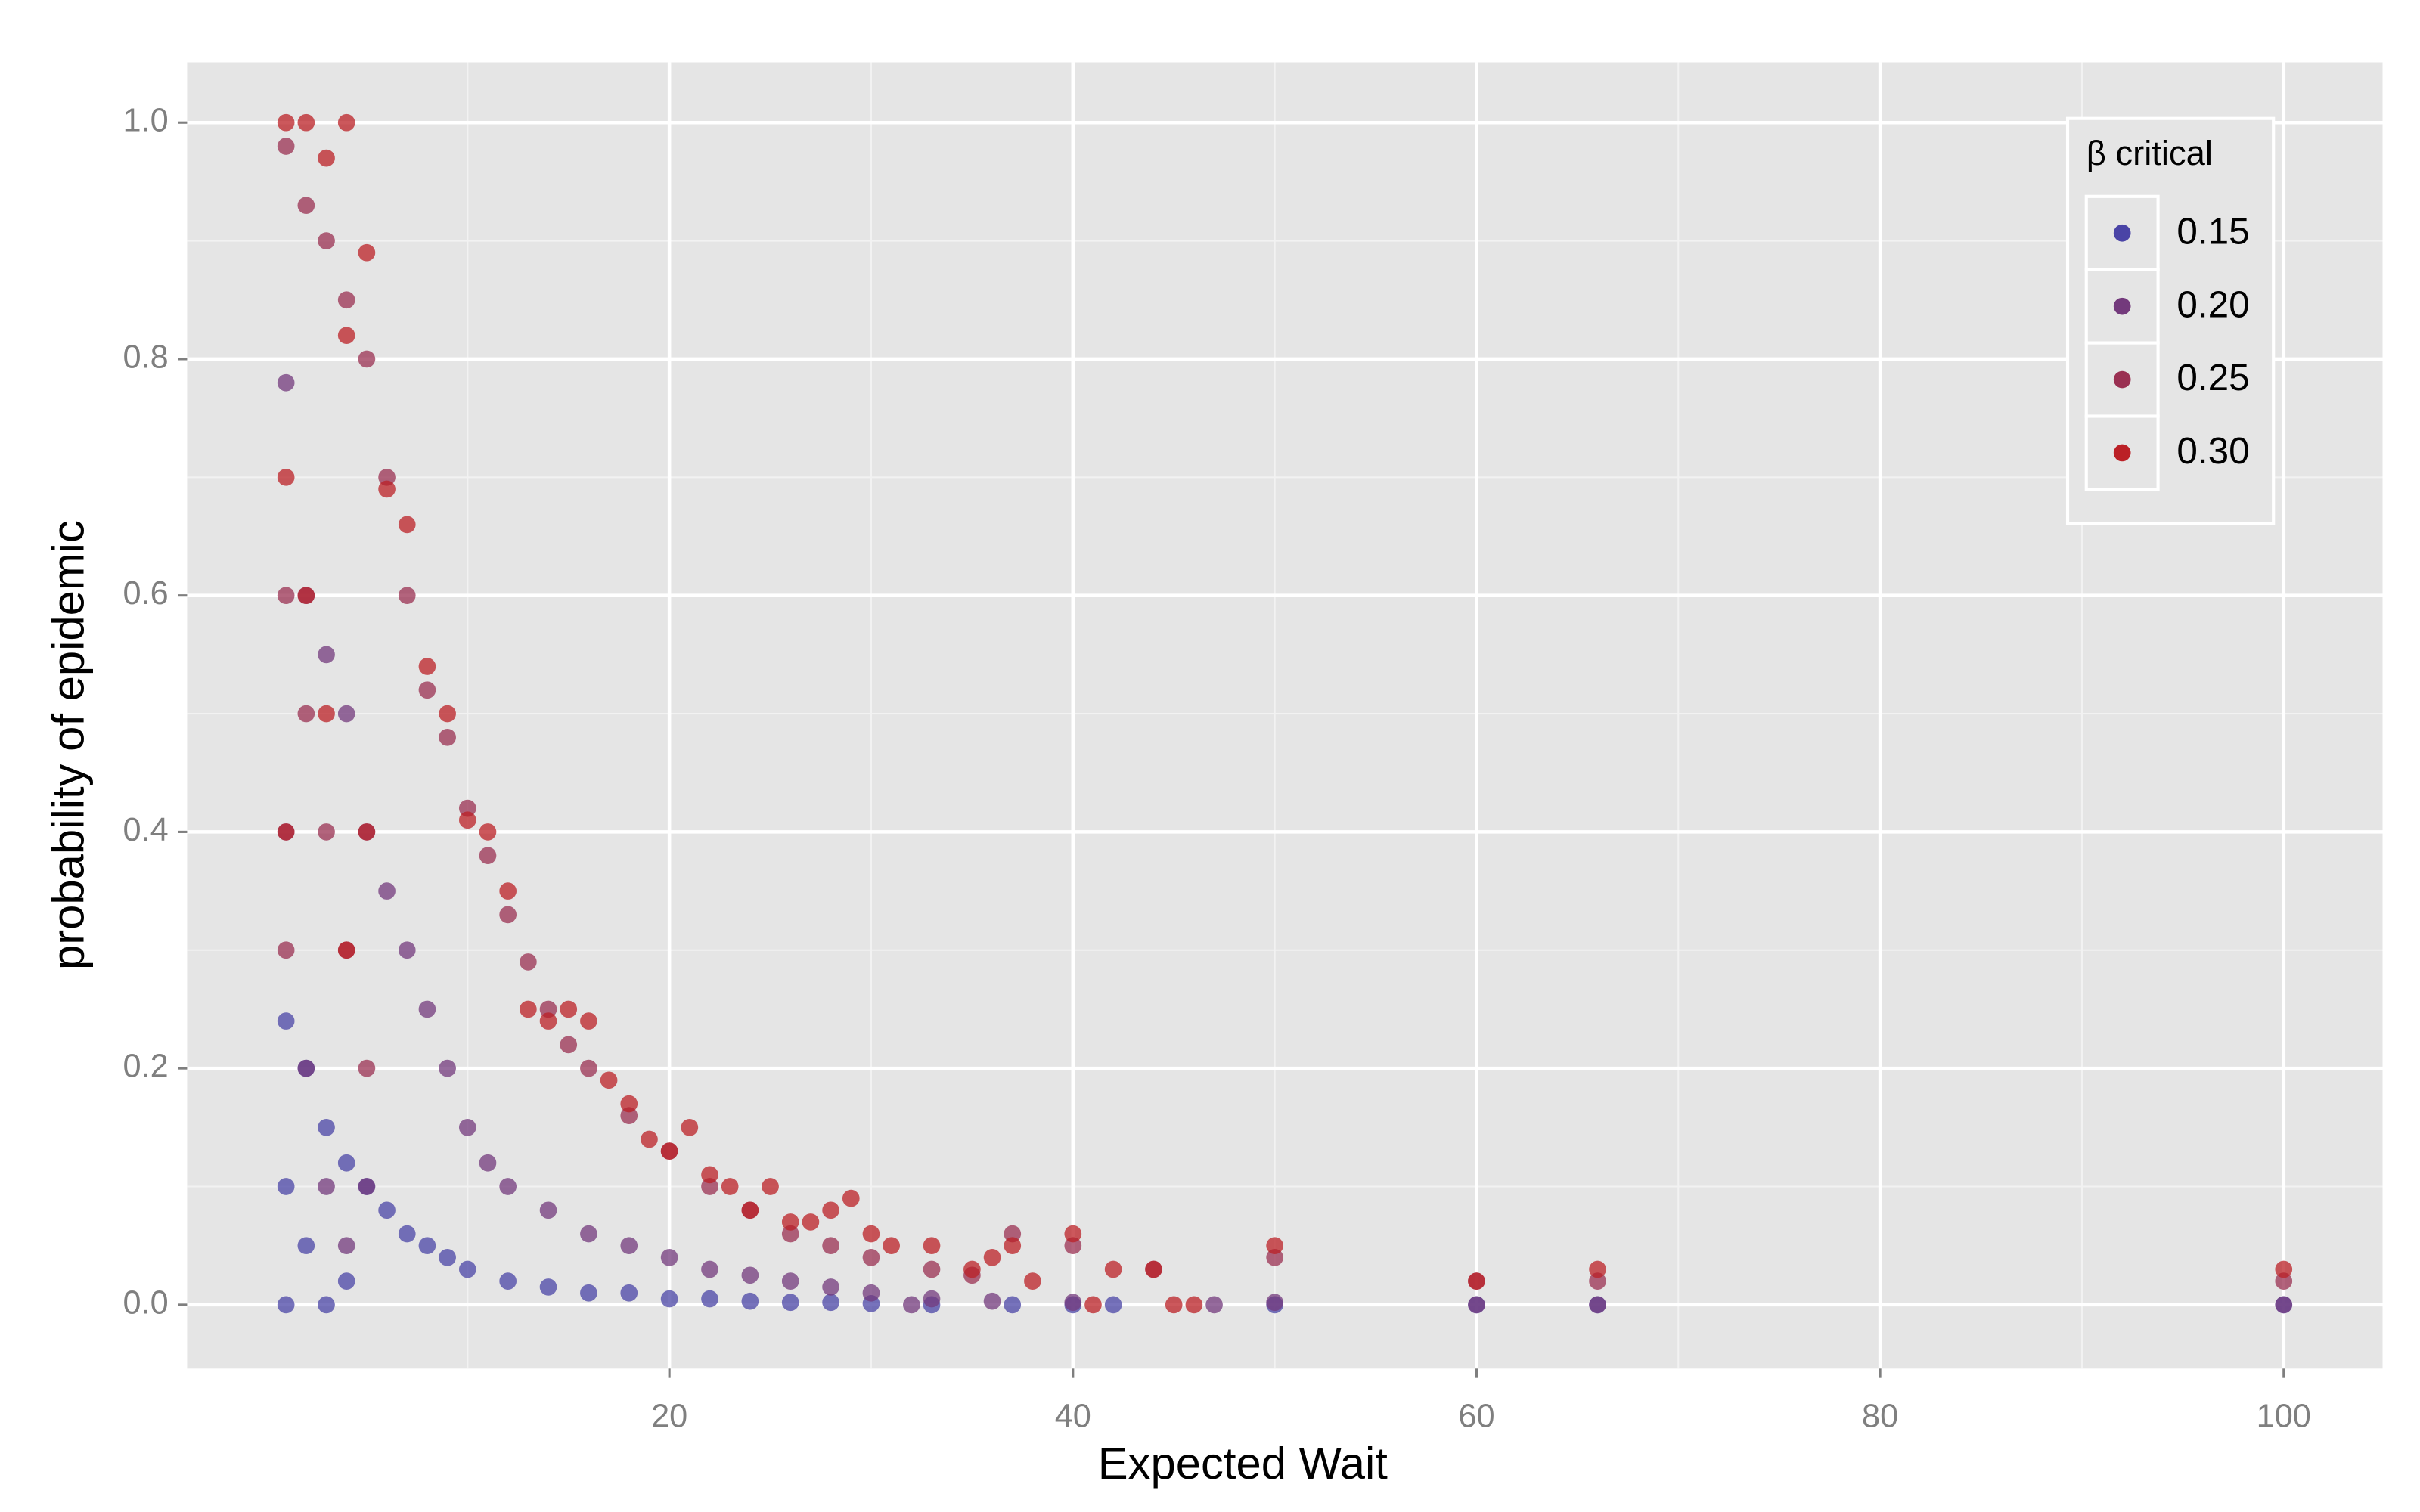 The image size is (2420, 1512). What do you see at coordinates (2212, 304) in the screenshot?
I see `legend-label: 0.20` at bounding box center [2212, 304].